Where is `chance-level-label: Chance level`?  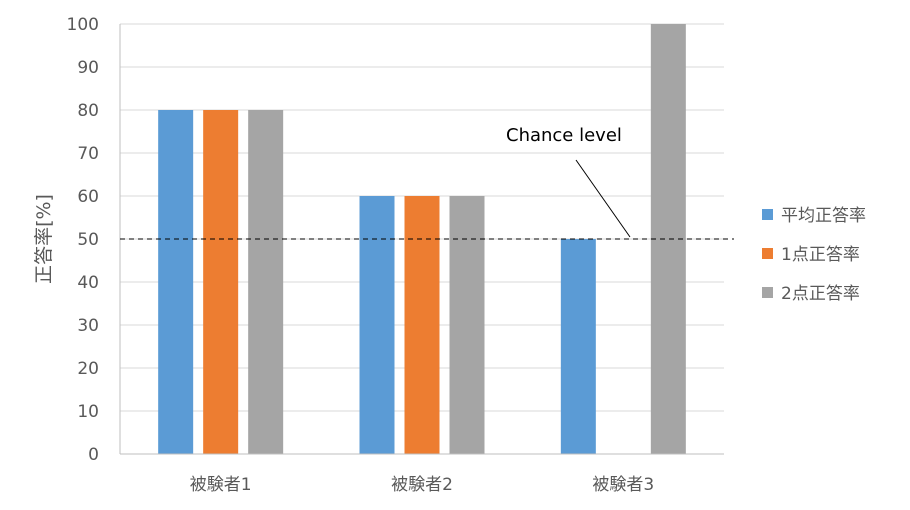 chance-level-label: Chance level is located at coordinates (564, 135).